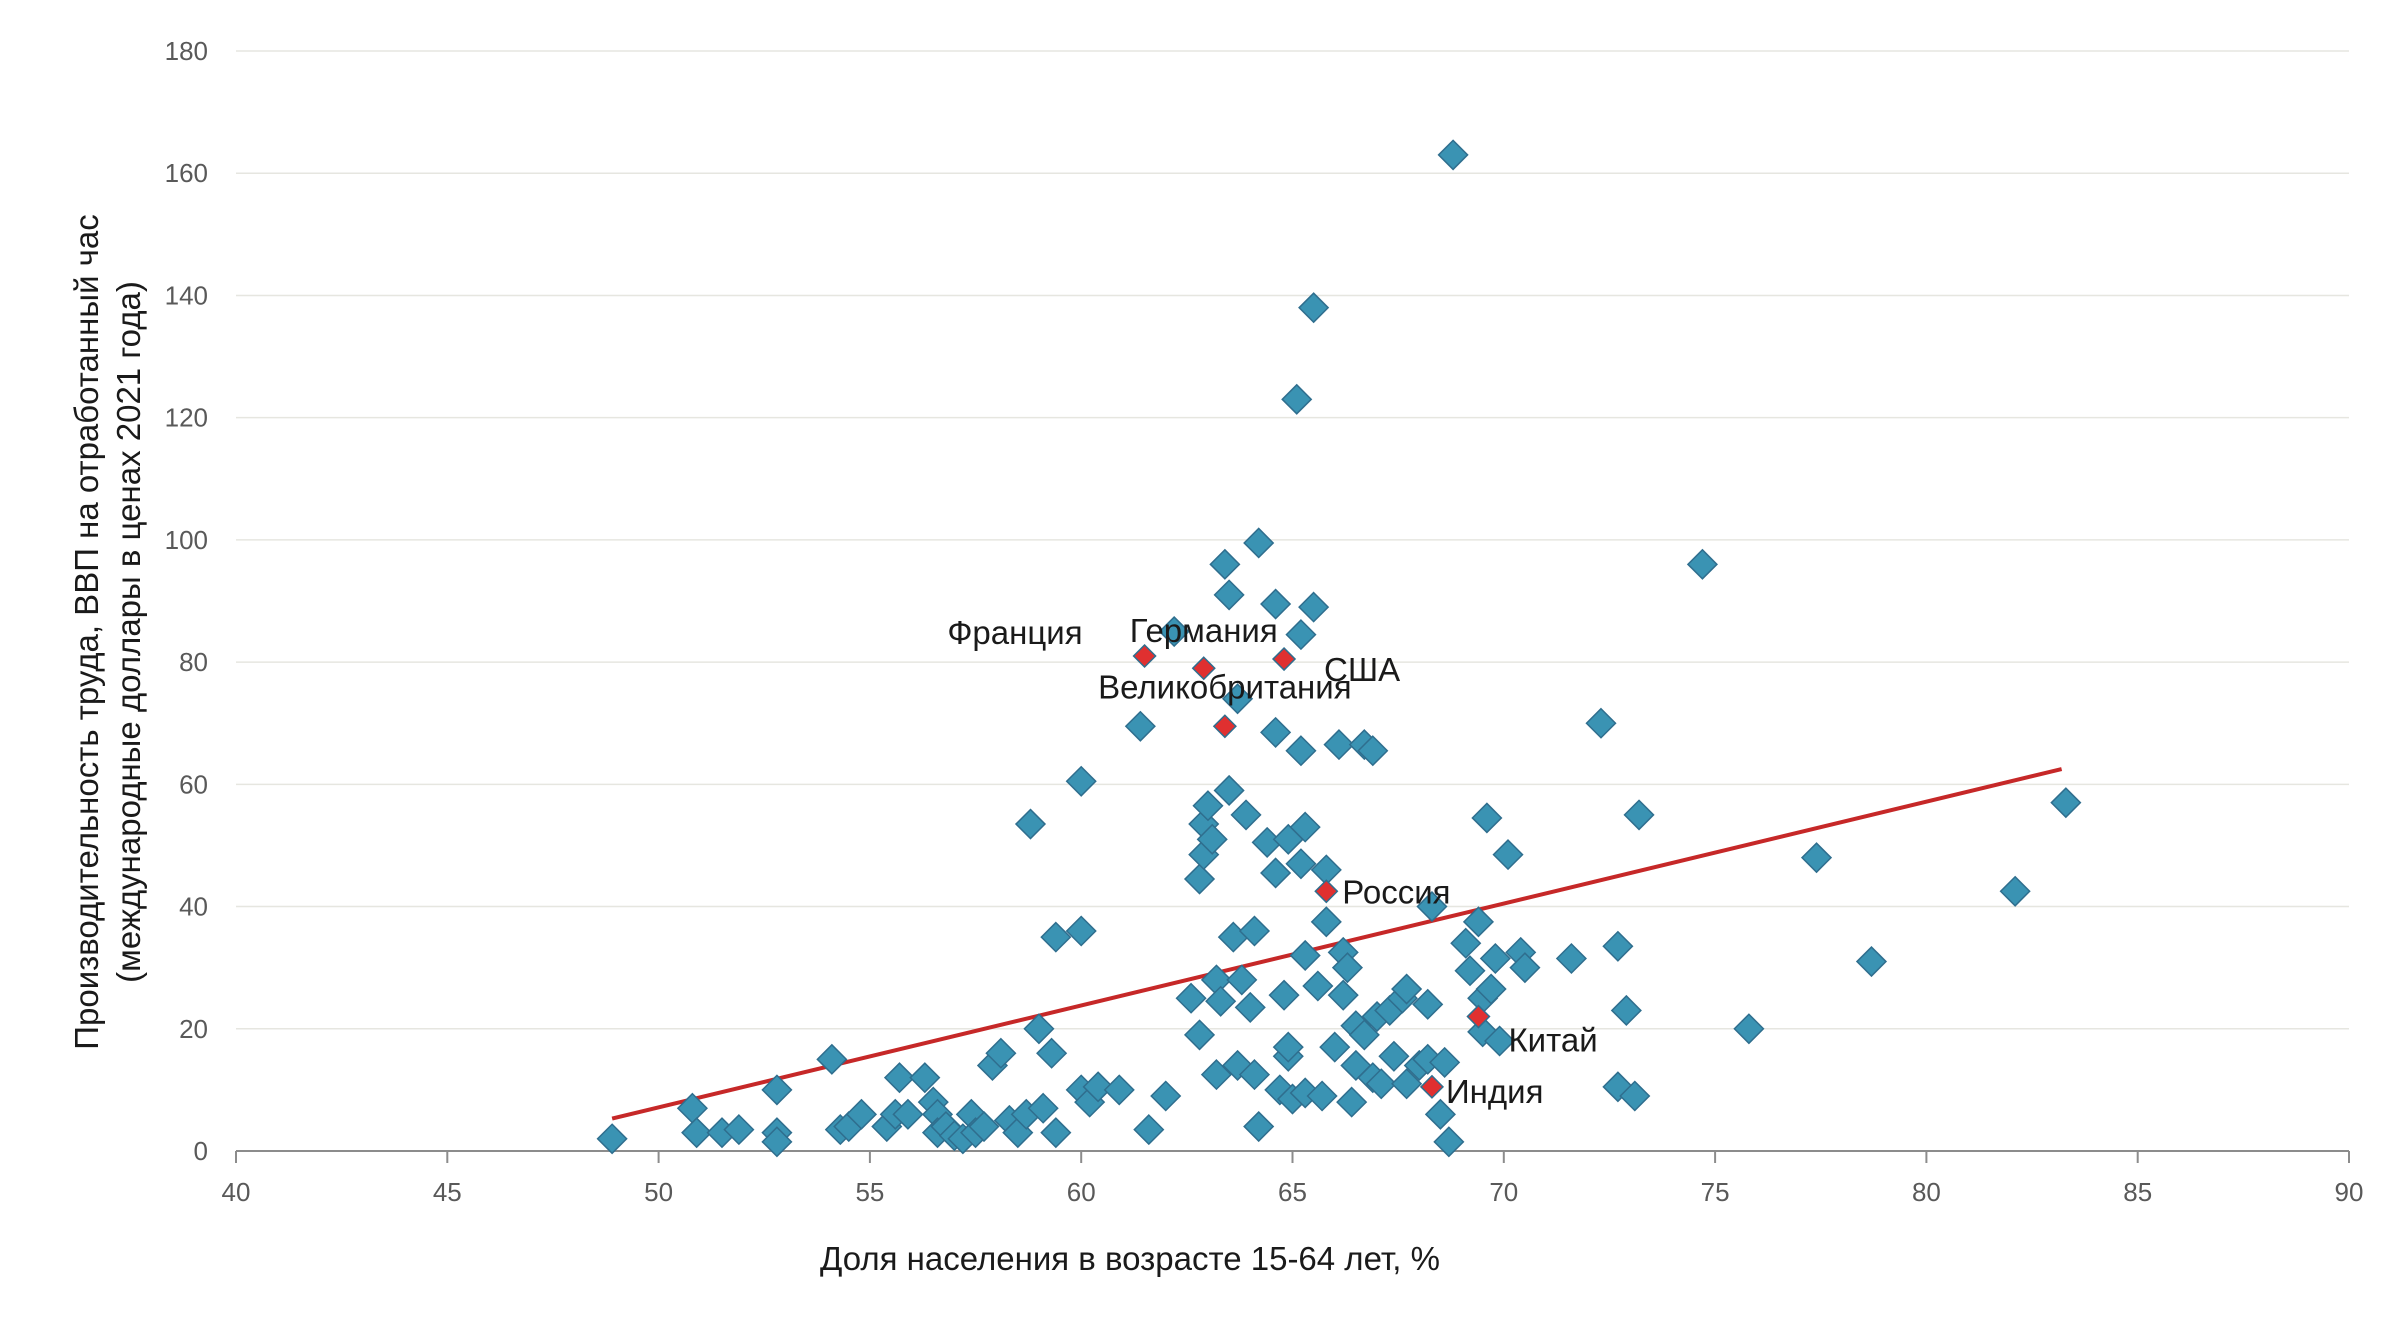  What do you see at coordinates (1081, 1192) in the screenshot?
I see `x-tick-label: 60` at bounding box center [1081, 1192].